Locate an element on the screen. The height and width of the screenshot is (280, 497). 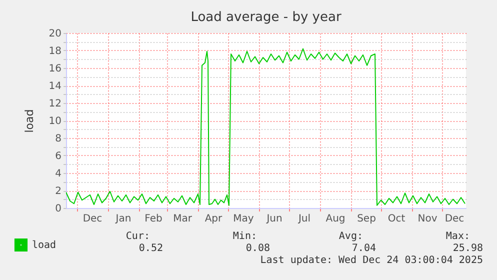
x-tick-label: Jan is located at coordinates (123, 219).